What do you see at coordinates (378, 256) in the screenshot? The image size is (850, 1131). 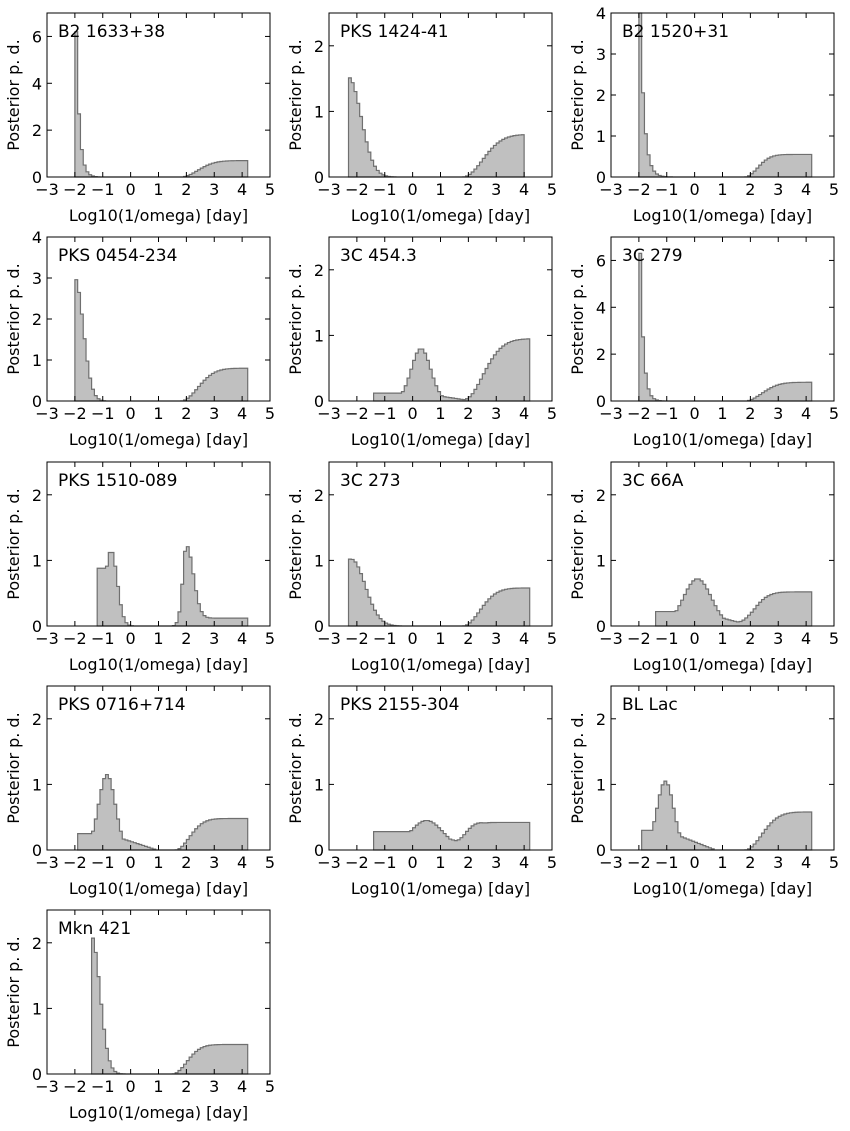 I see `panel-title: 3C 454.3` at bounding box center [378, 256].